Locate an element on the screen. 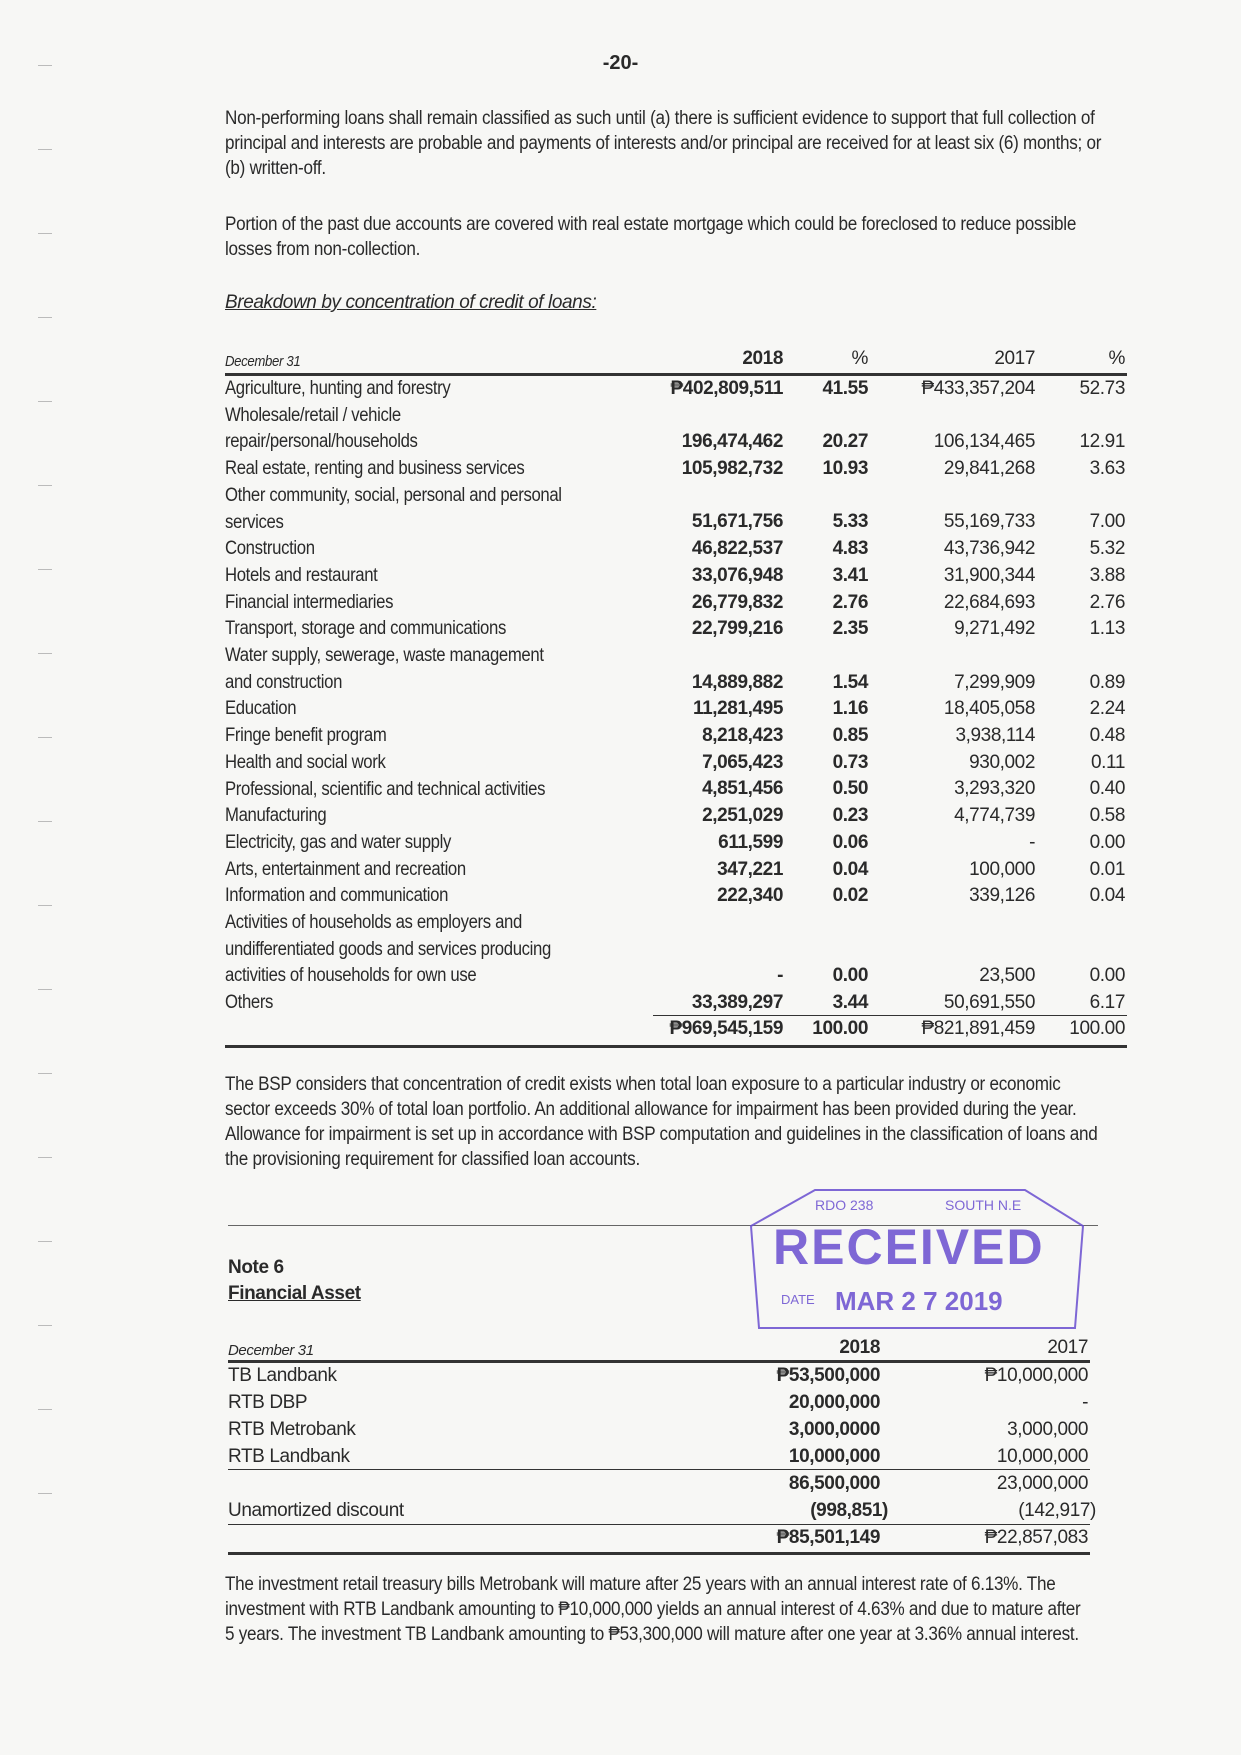 This screenshot has height=1755, width=1241. value-2018: 8,218,423 is located at coordinates (742, 736).